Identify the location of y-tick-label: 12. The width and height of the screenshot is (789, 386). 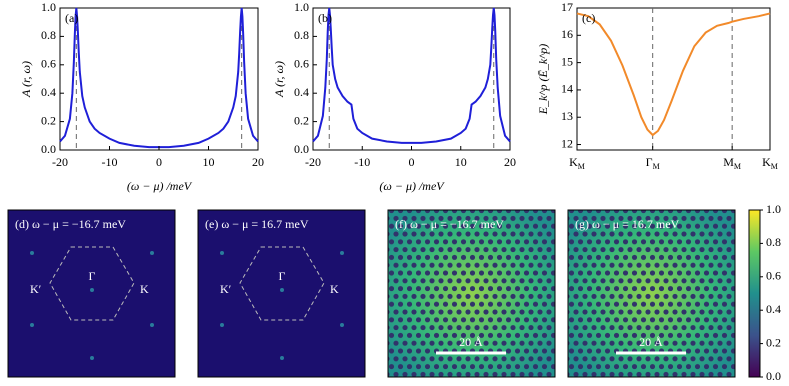
(567, 143).